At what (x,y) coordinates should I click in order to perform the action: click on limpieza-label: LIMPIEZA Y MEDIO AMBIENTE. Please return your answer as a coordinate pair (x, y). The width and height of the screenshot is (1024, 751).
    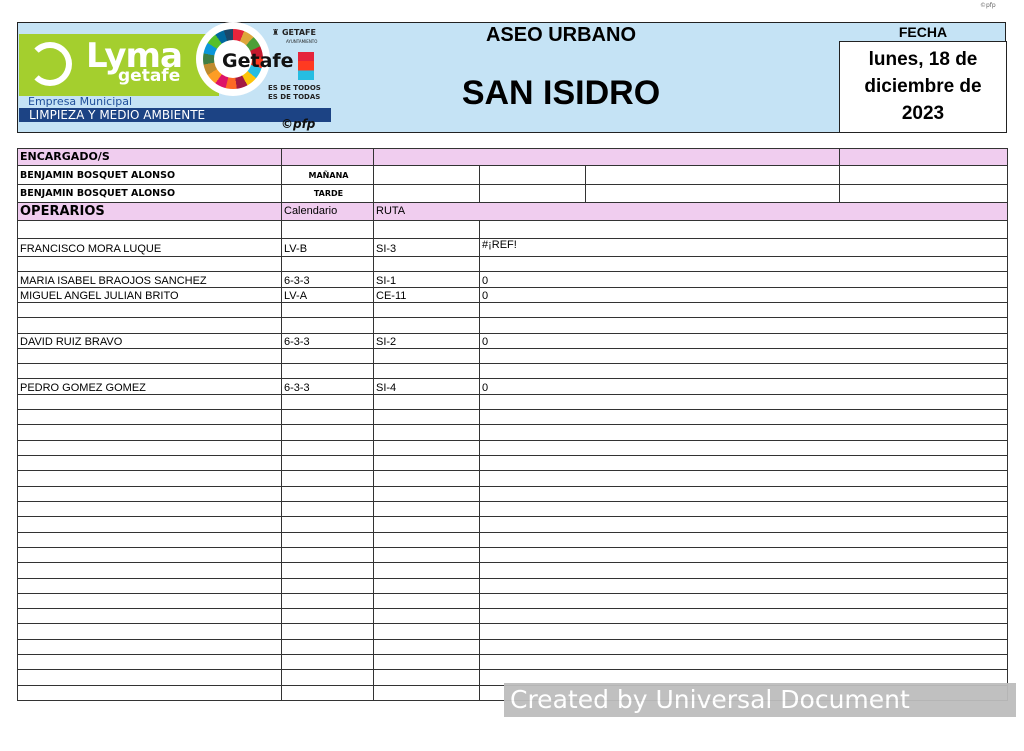
    Looking at the image, I should click on (175, 115).